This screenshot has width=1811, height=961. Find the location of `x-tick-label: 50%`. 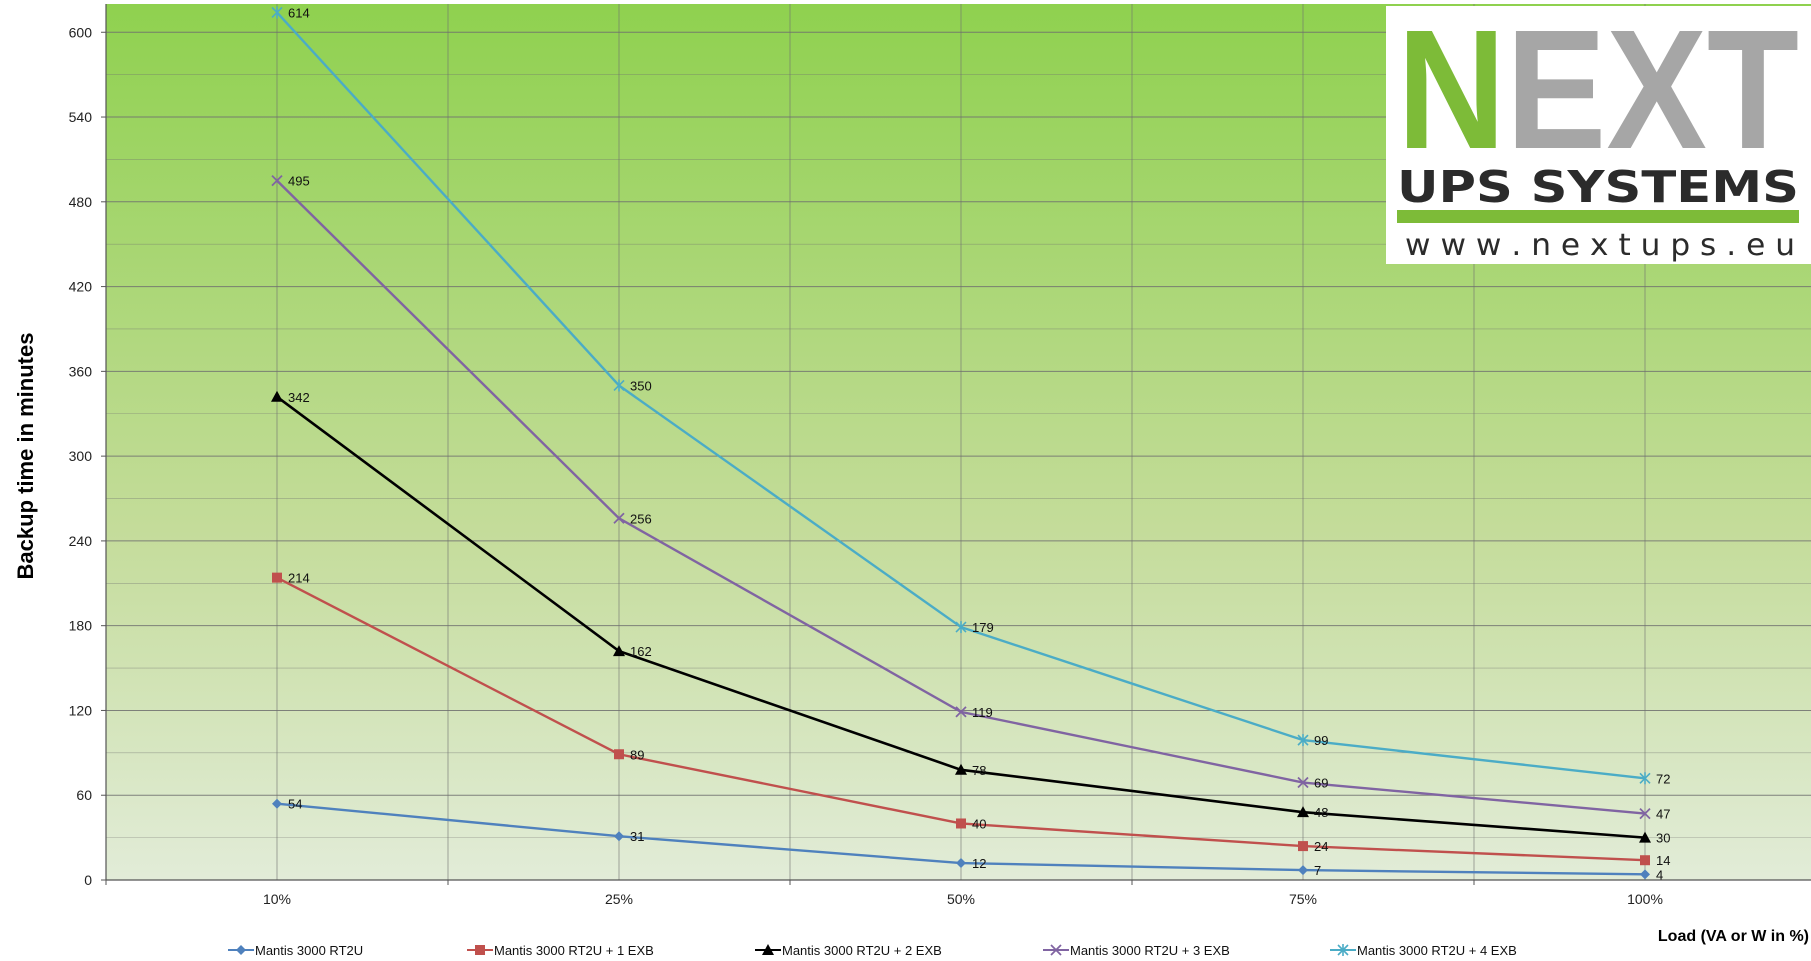

x-tick-label: 50% is located at coordinates (961, 899).